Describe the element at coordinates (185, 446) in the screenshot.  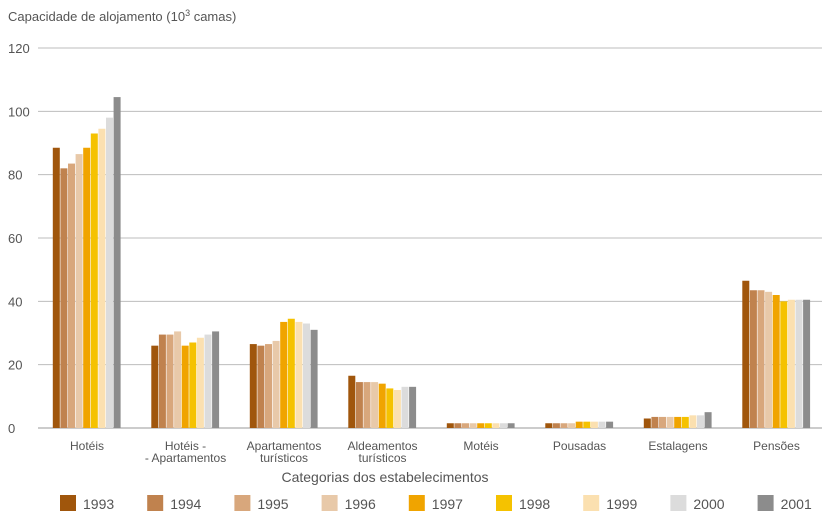
I see `x-tick-label: Hotéis -` at that location.